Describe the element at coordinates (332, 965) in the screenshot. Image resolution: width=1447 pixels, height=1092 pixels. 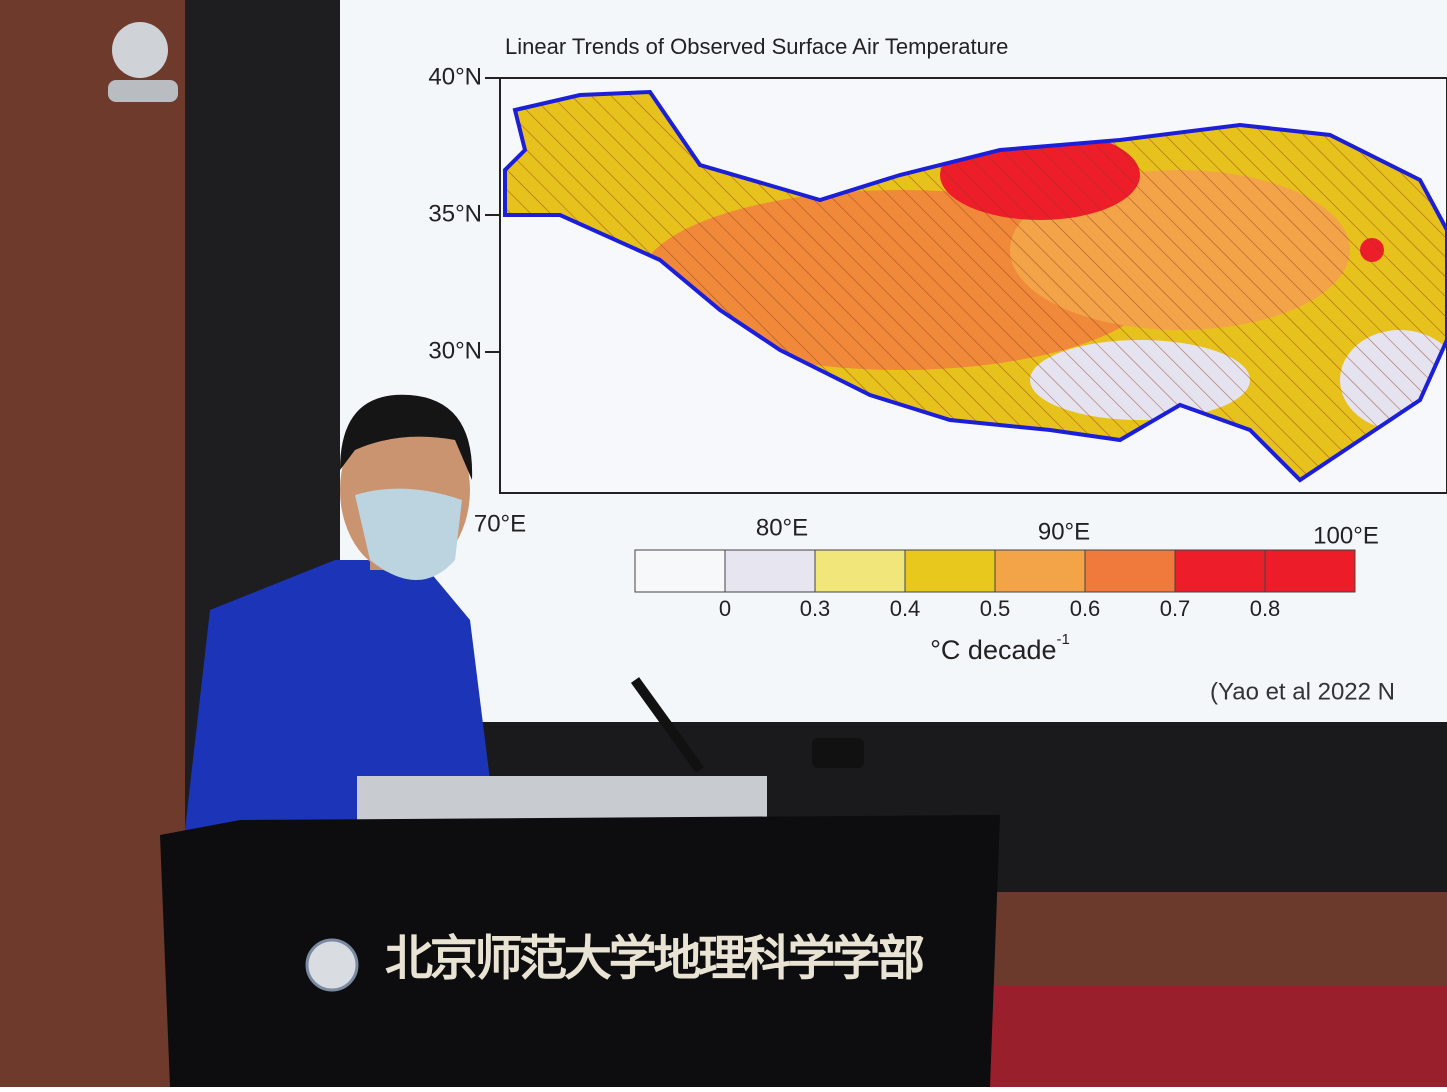
I see `university-logo` at that location.